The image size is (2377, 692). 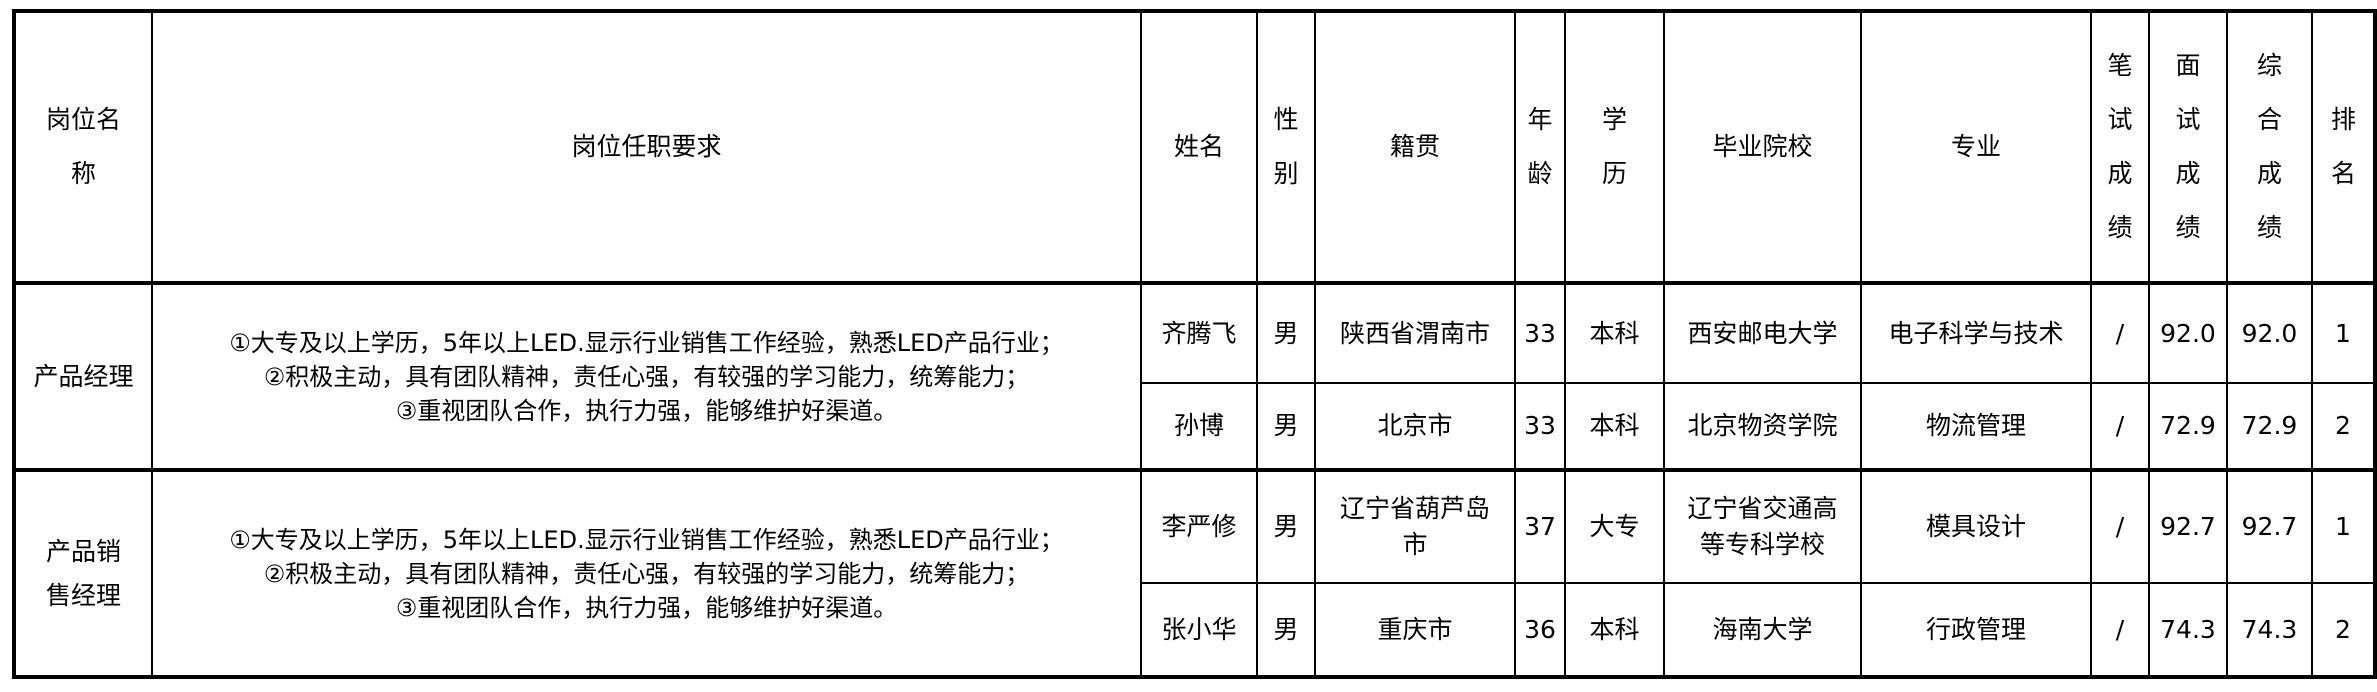 What do you see at coordinates (1976, 526) in the screenshot?
I see `major-cell: 模具设计` at bounding box center [1976, 526].